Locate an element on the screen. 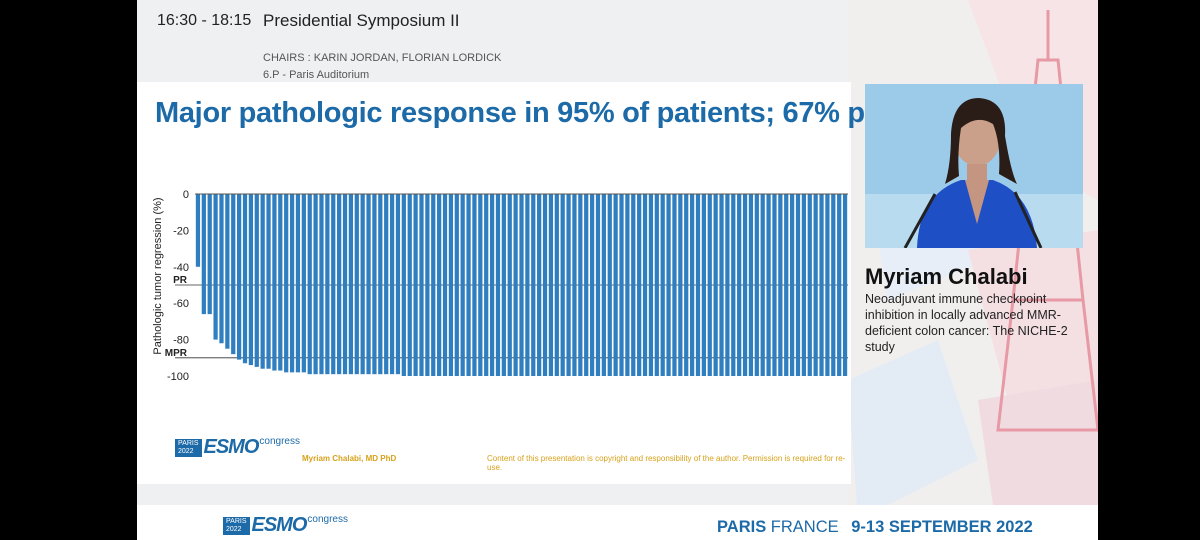  y-axis-label: Pathologic tumor regression (%) is located at coordinates (158, 275).